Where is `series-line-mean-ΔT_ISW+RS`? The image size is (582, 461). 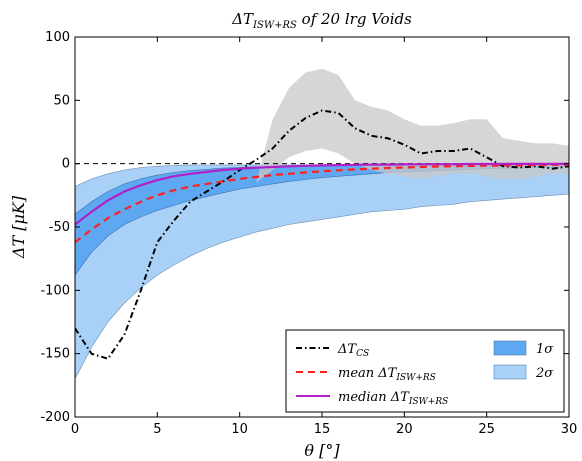
series-line-mean-ΔT_ISW+RS is located at coordinates (322, 203).